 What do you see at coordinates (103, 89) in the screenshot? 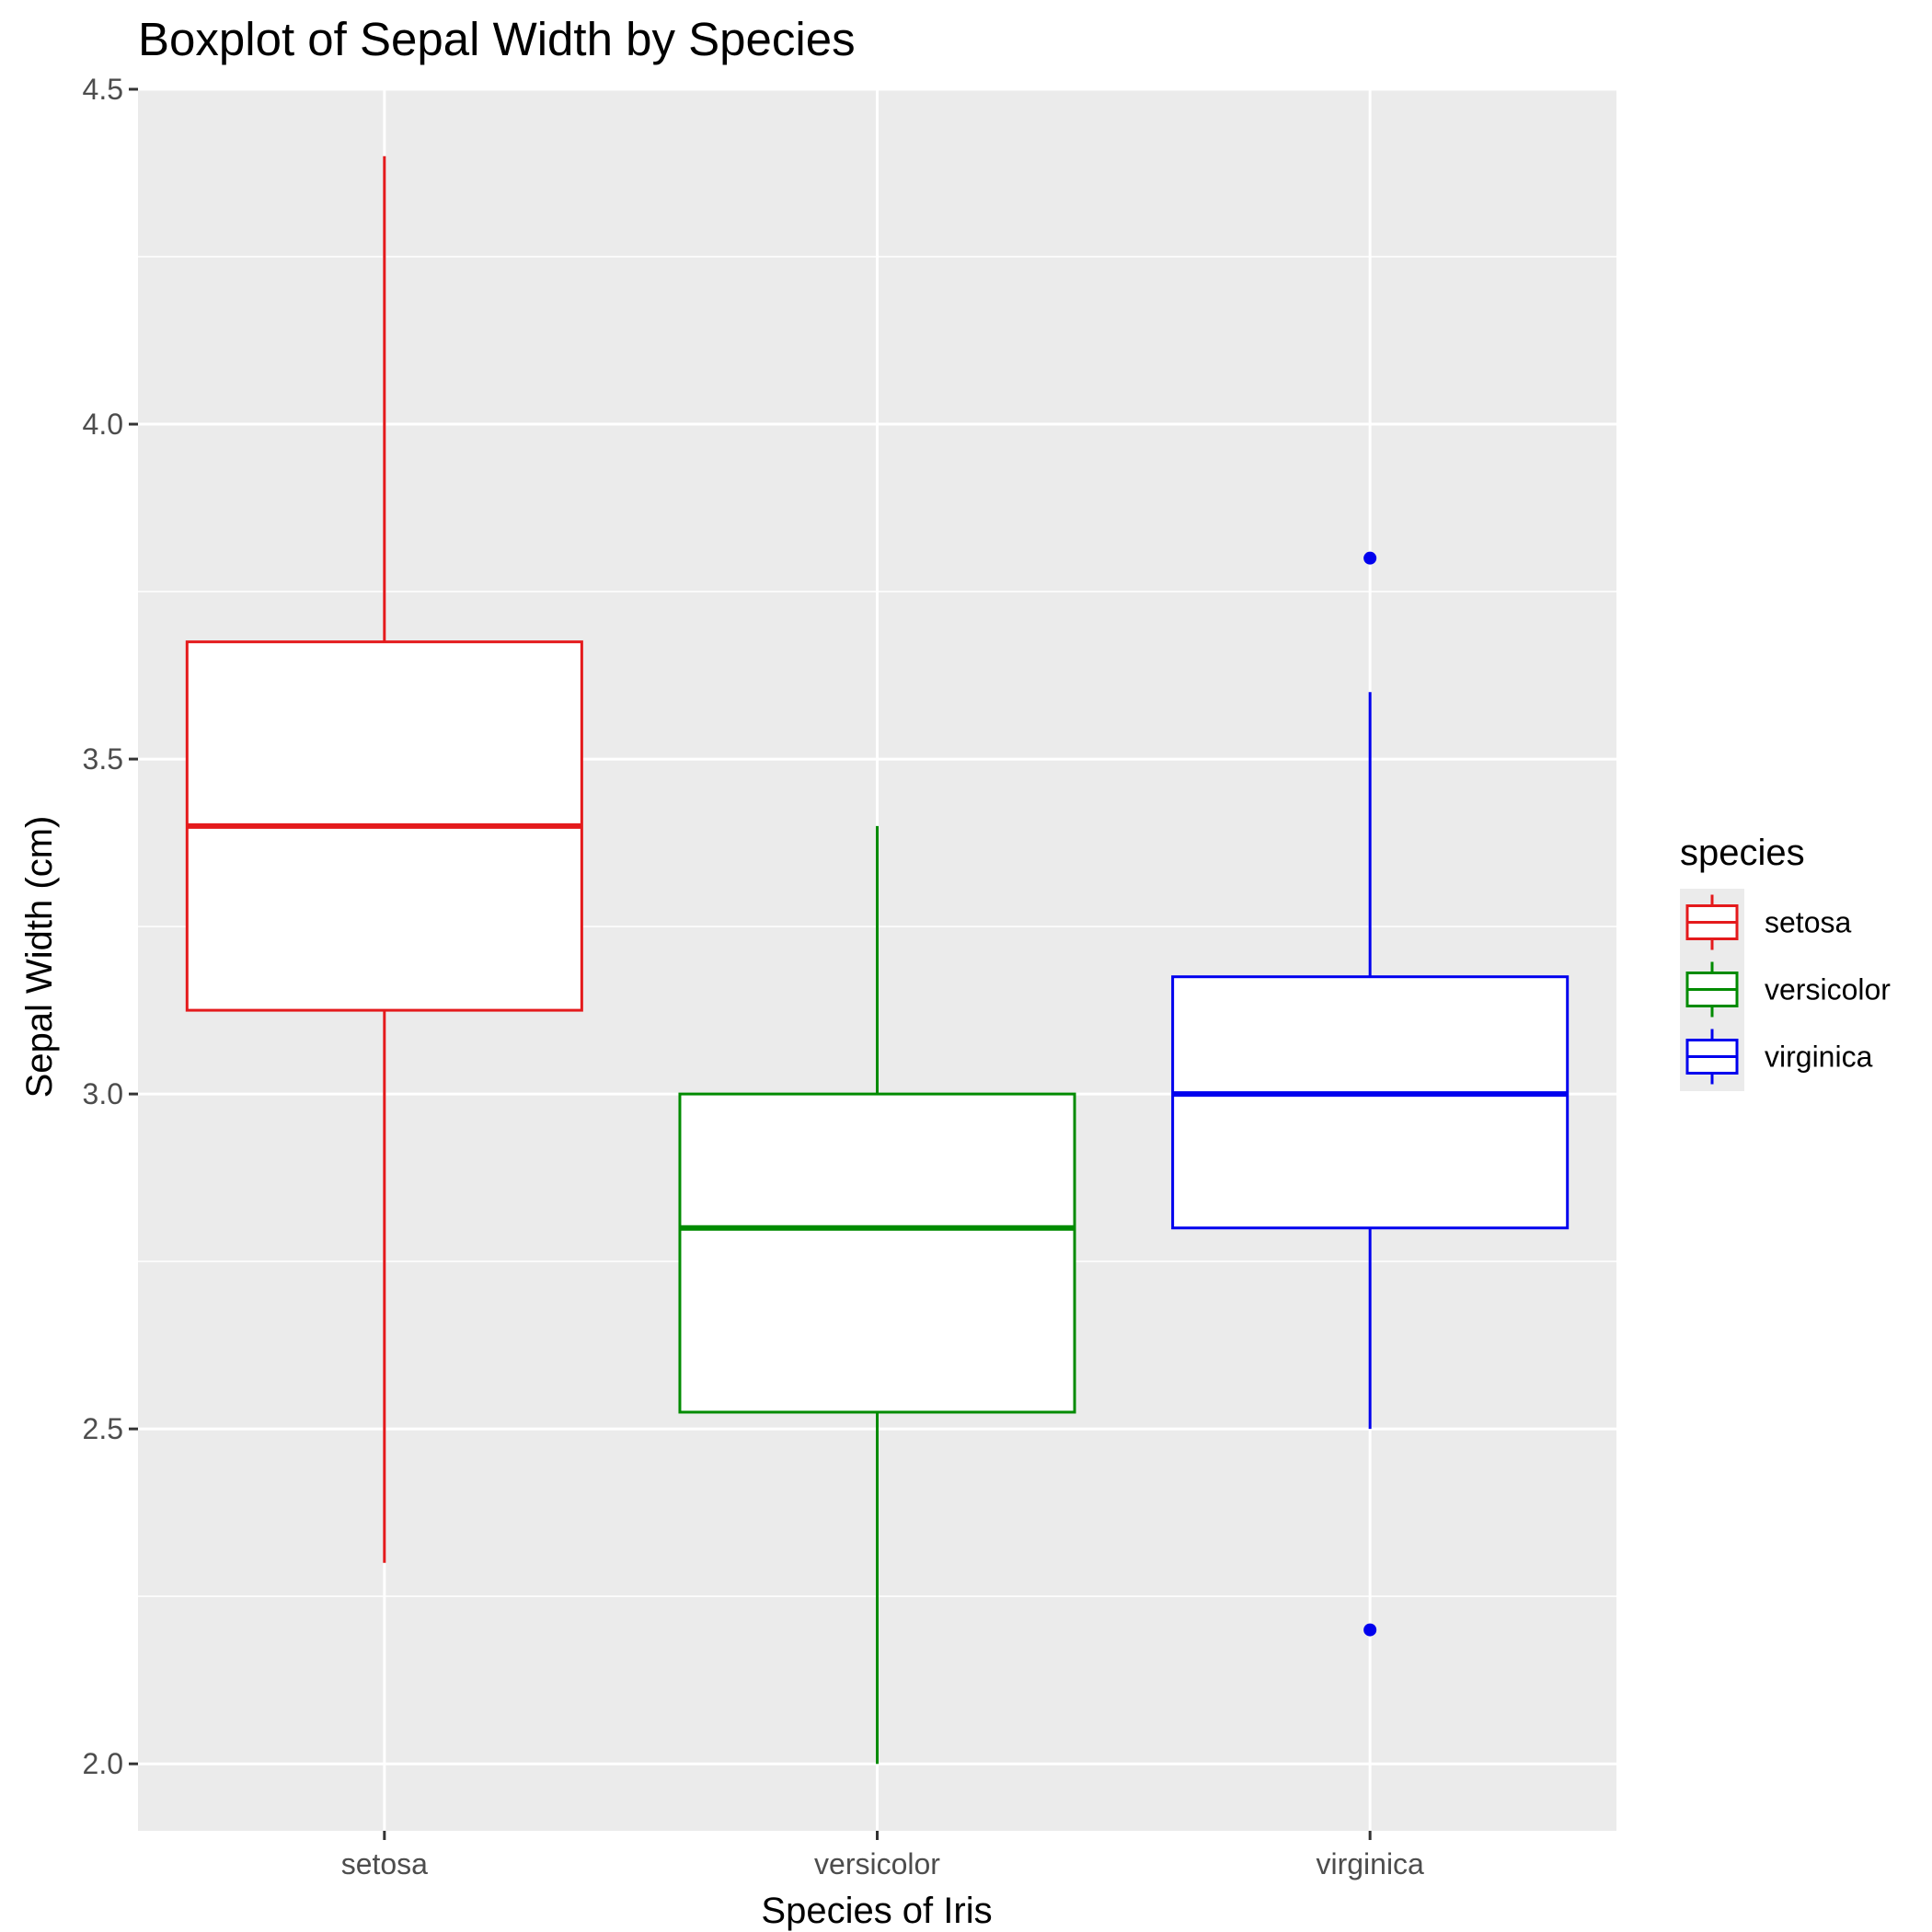
I see `y-tick-label: 4.5` at bounding box center [103, 89].